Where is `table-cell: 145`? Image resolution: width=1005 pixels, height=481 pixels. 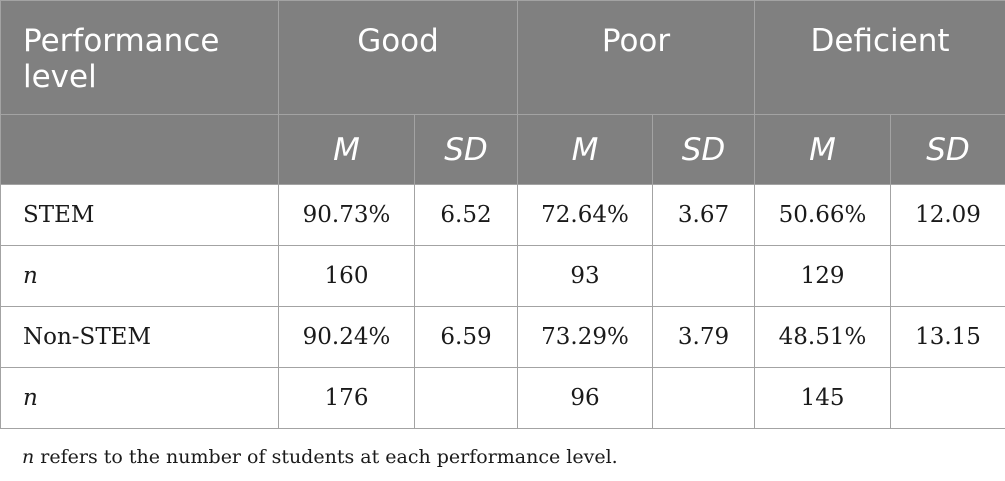
table-cell: 145 is located at coordinates (823, 398).